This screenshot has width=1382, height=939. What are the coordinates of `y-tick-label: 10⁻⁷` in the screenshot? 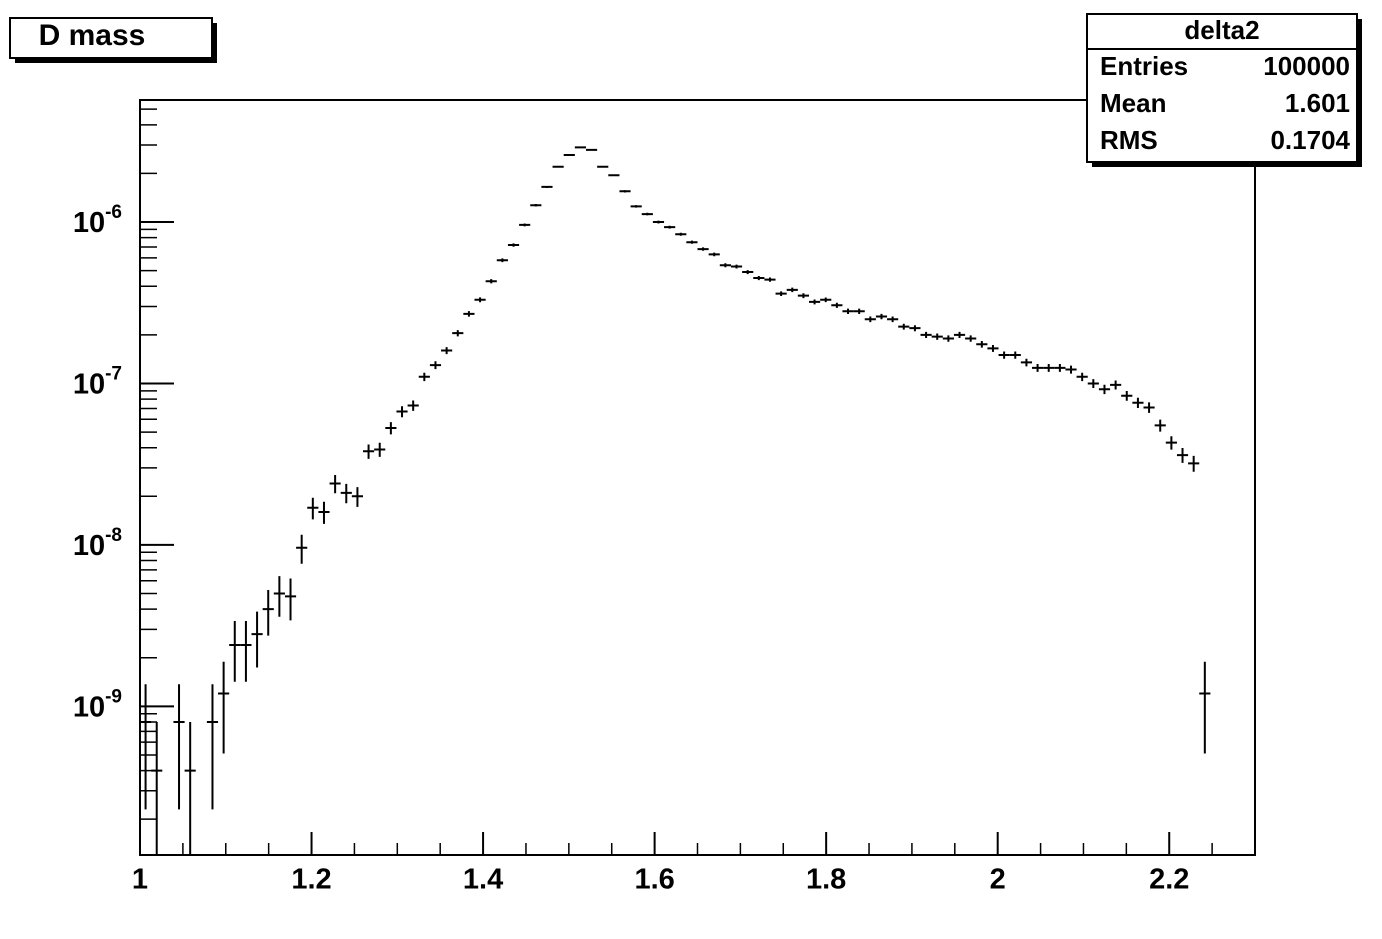 It's located at (97, 381).